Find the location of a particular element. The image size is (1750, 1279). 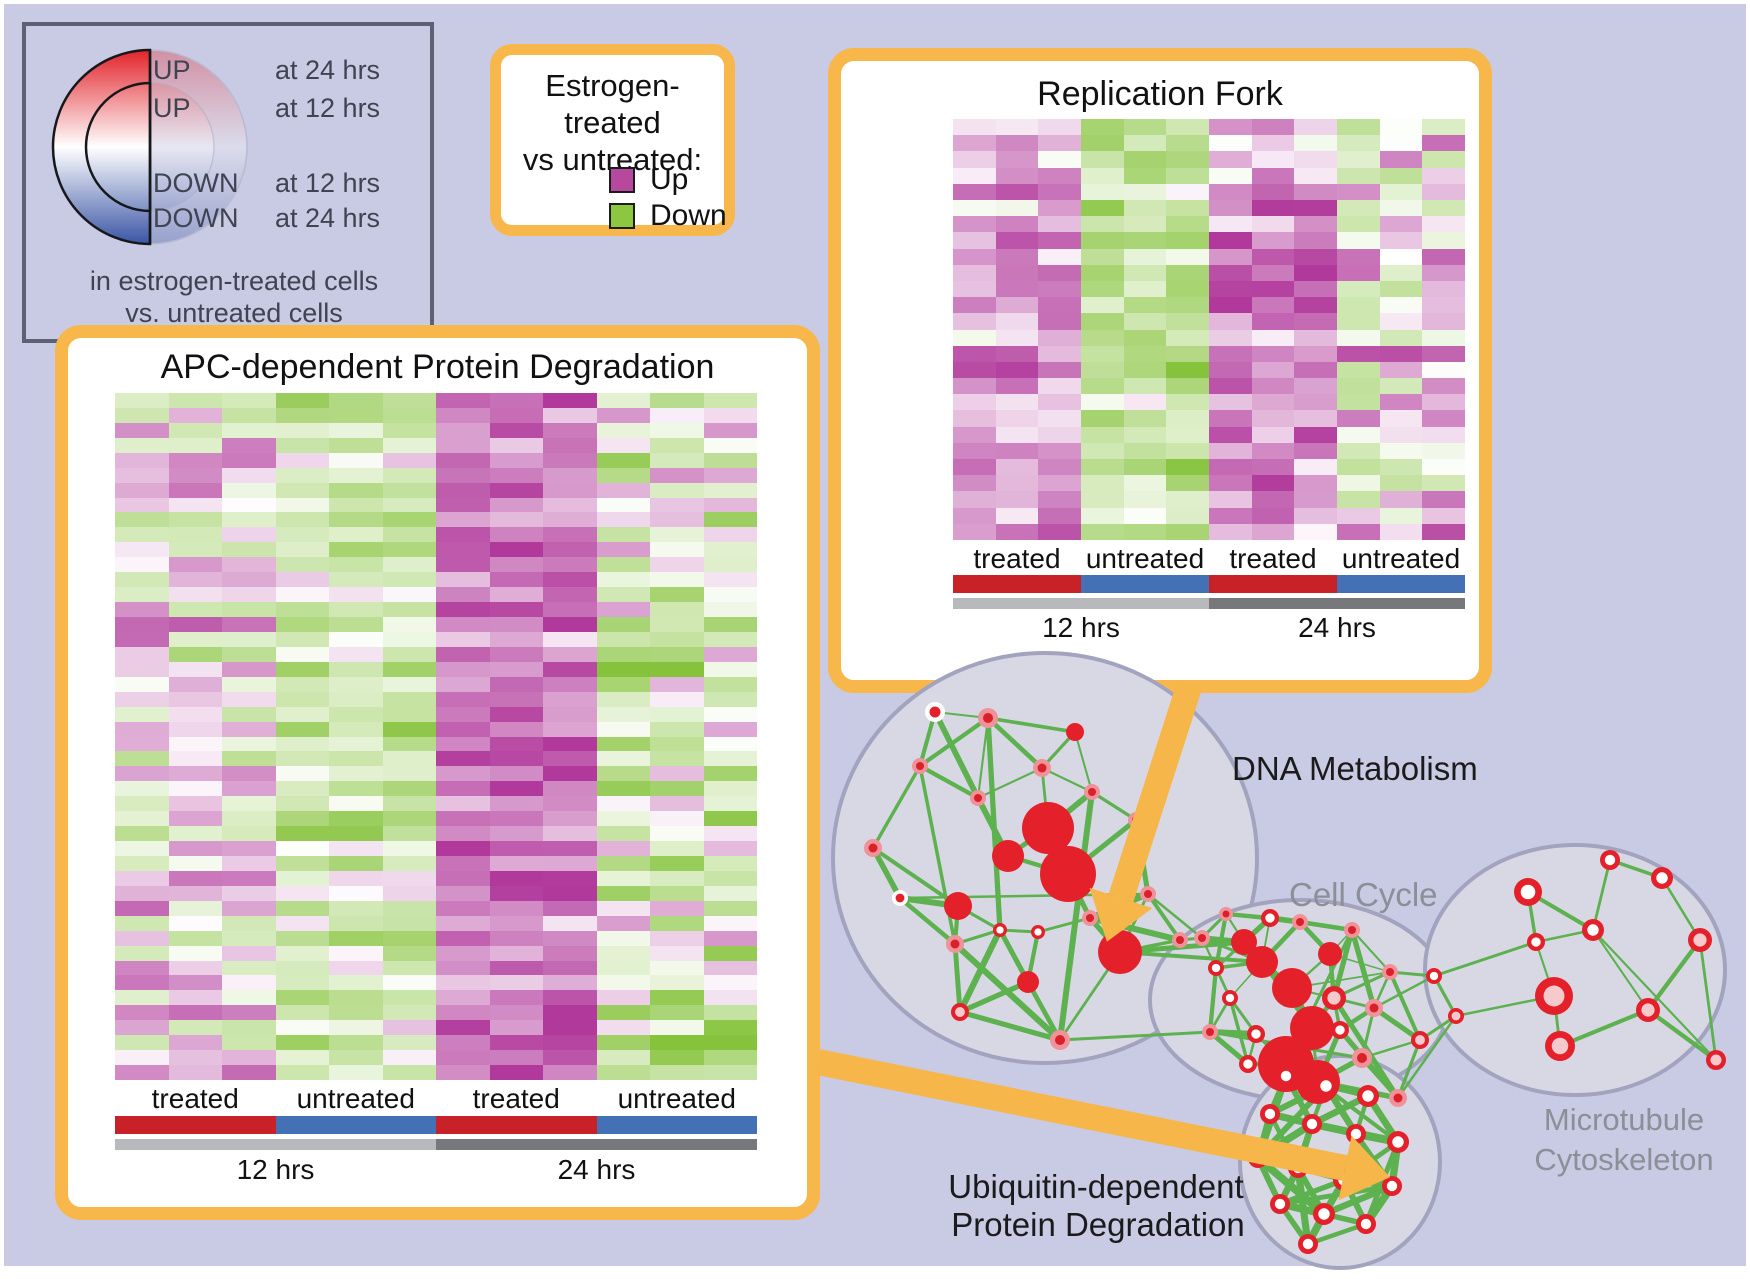

apc-time-label-24: 24 hrs is located at coordinates (596, 1169).